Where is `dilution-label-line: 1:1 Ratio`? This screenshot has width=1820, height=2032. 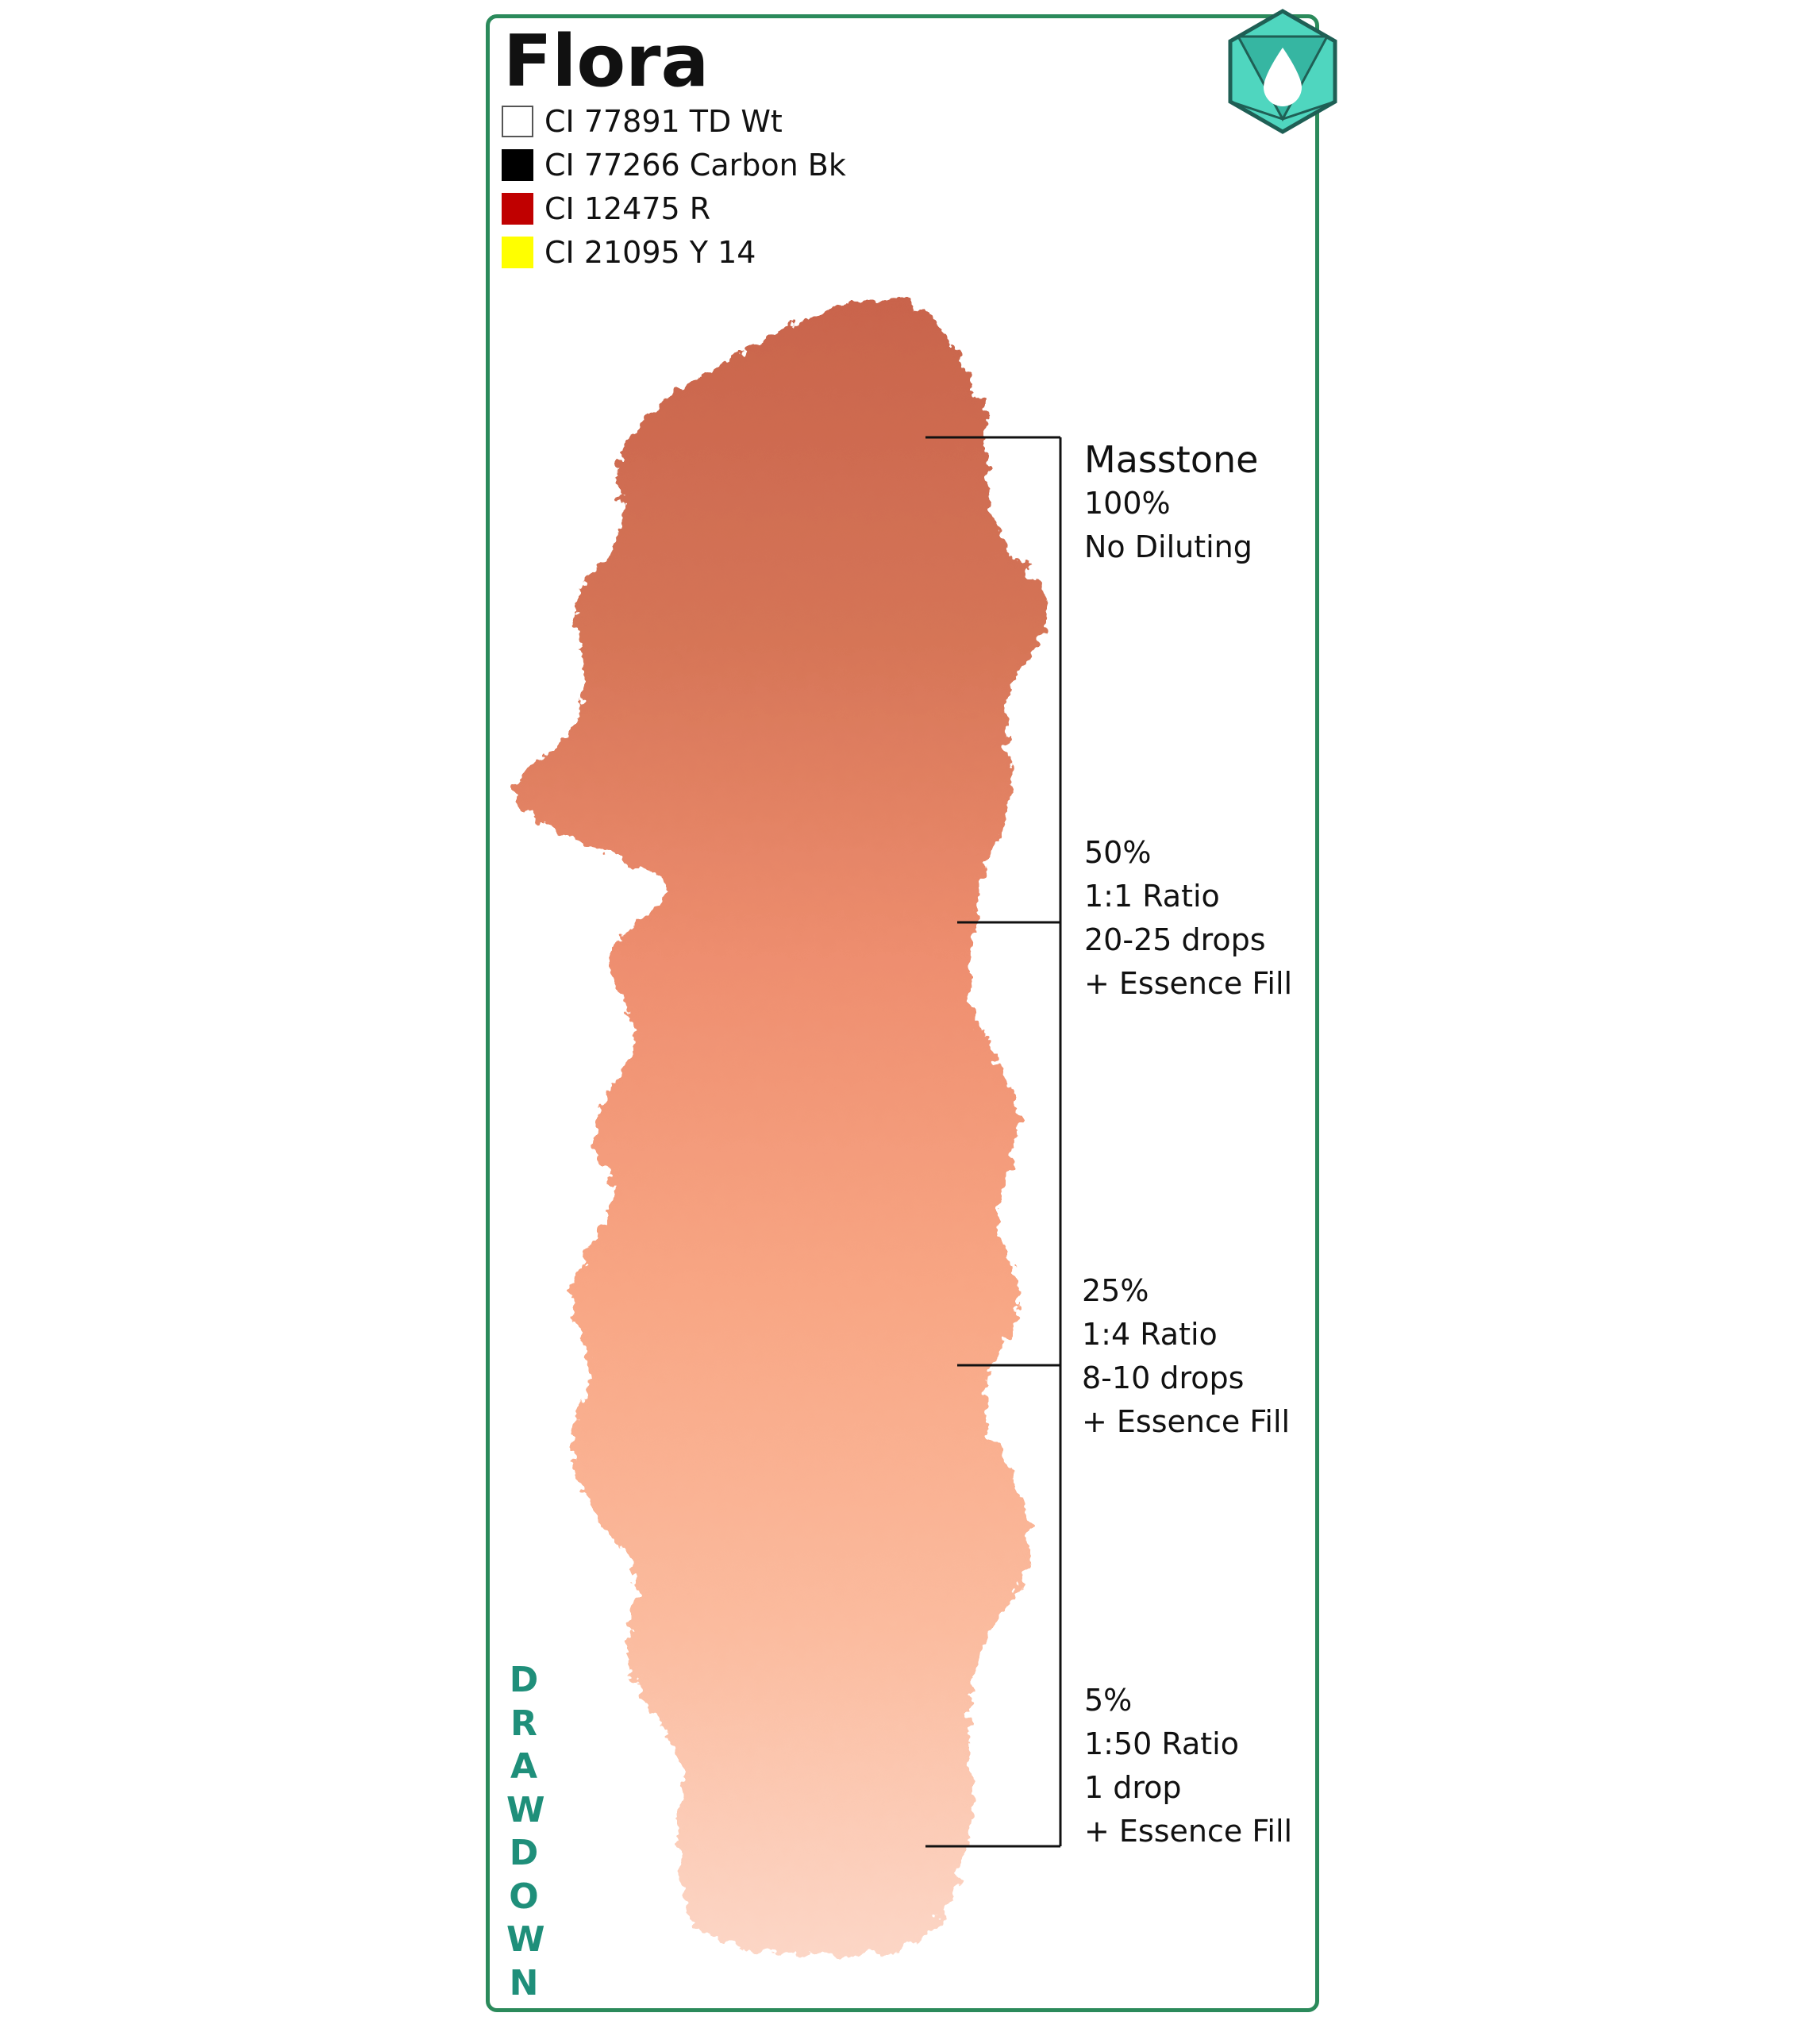
dilution-label-line: 1:1 Ratio is located at coordinates (1152, 896).